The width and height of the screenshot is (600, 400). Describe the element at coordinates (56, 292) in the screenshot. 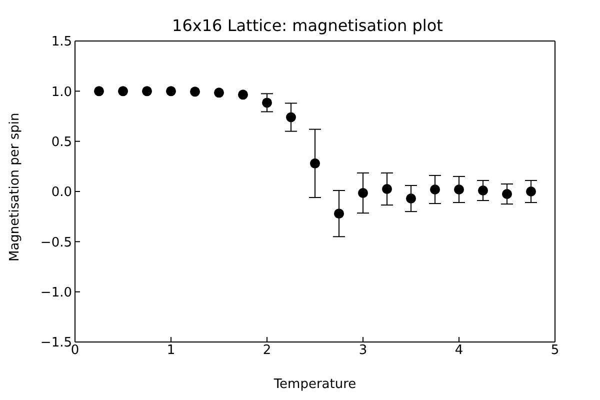

I see `y-tick-label: −1.0` at that location.